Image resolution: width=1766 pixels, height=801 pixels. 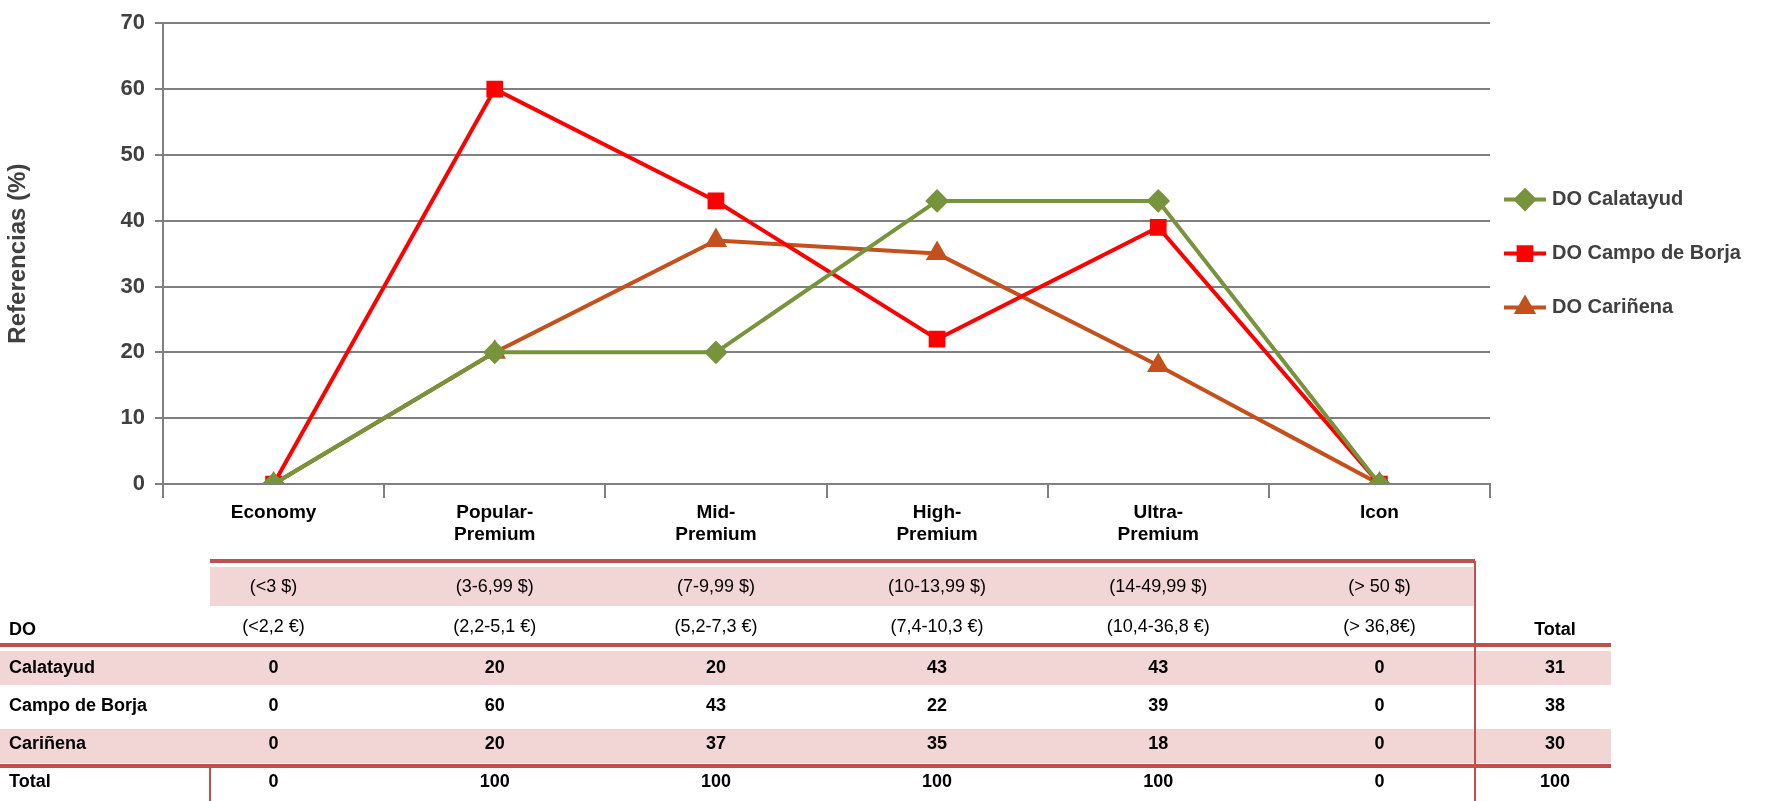 I want to click on data-label: 60, so click(x=494, y=704).